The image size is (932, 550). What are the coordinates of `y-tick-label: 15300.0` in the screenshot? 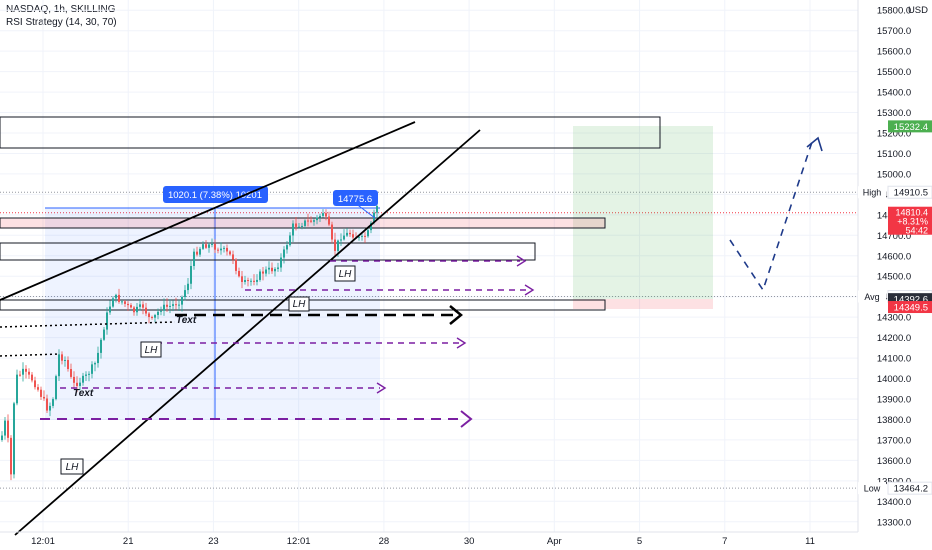 It's located at (894, 113).